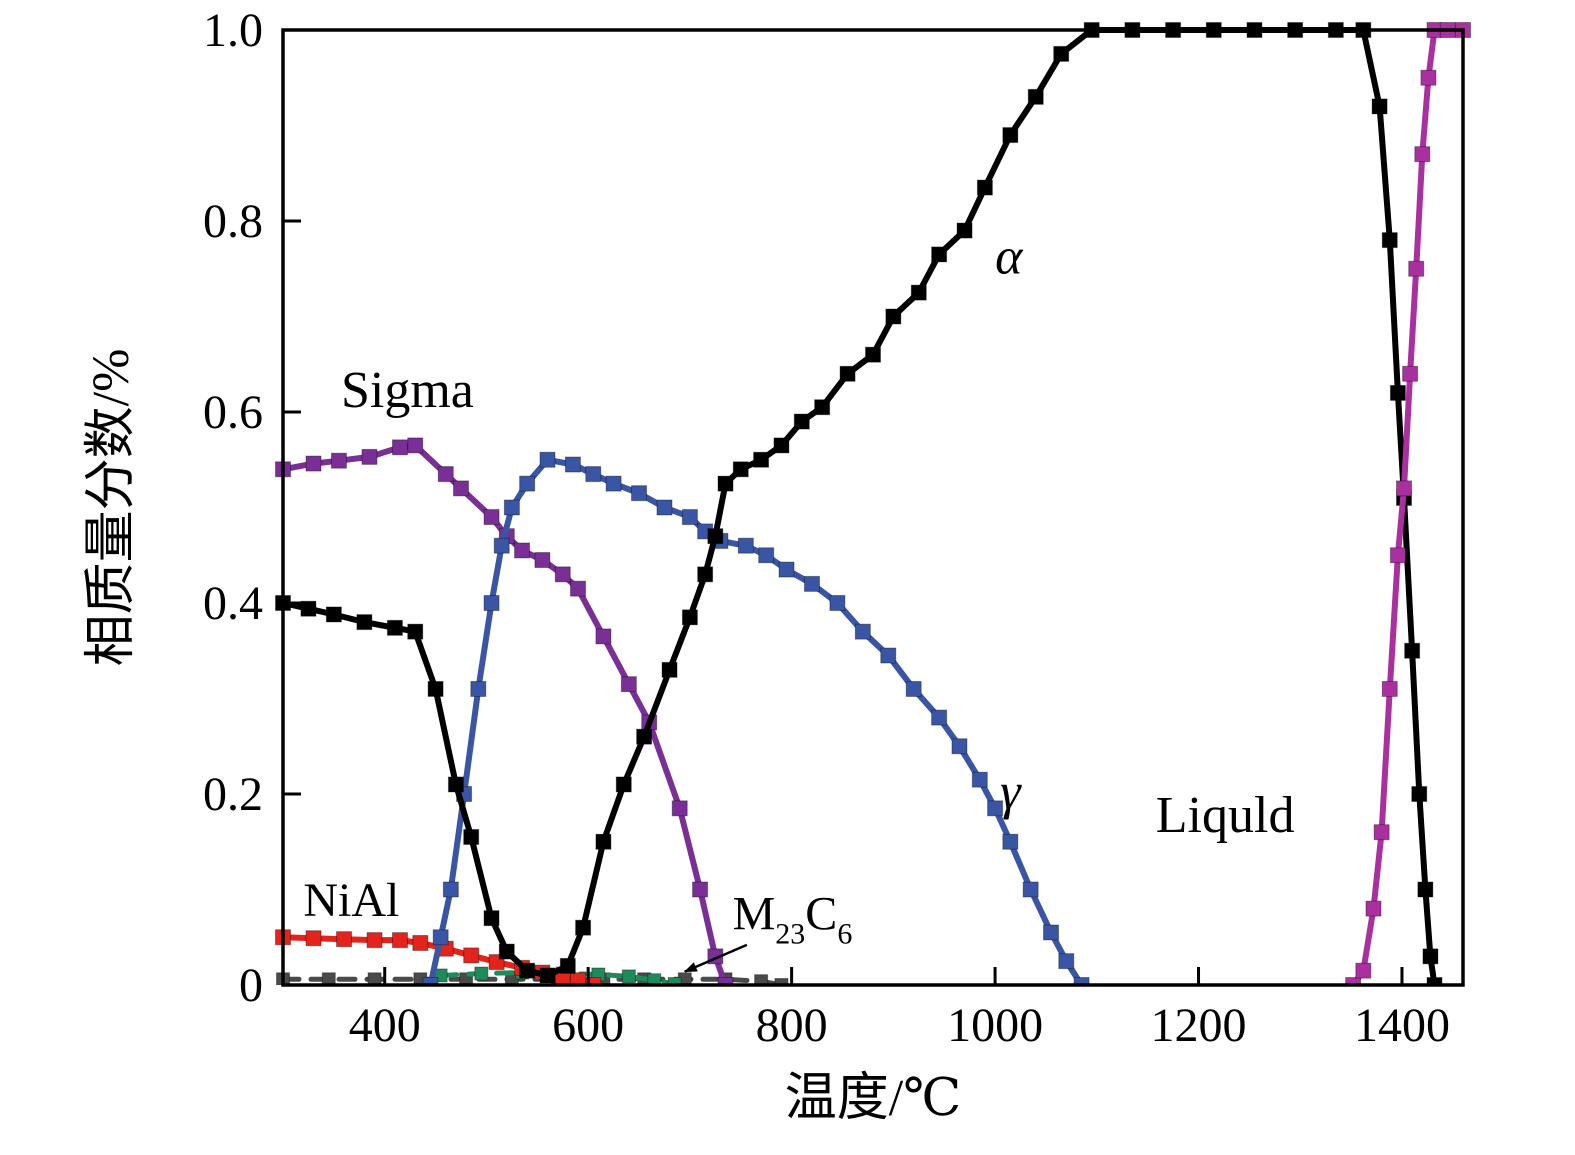  What do you see at coordinates (385, 1025) in the screenshot?
I see `x-tick-label: 400` at bounding box center [385, 1025].